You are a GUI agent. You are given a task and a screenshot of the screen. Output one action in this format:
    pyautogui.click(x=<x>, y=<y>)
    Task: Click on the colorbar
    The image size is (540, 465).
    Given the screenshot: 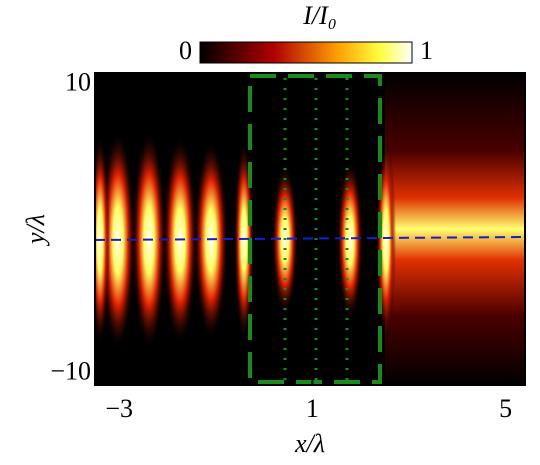 What is the action you would take?
    pyautogui.click(x=306, y=52)
    